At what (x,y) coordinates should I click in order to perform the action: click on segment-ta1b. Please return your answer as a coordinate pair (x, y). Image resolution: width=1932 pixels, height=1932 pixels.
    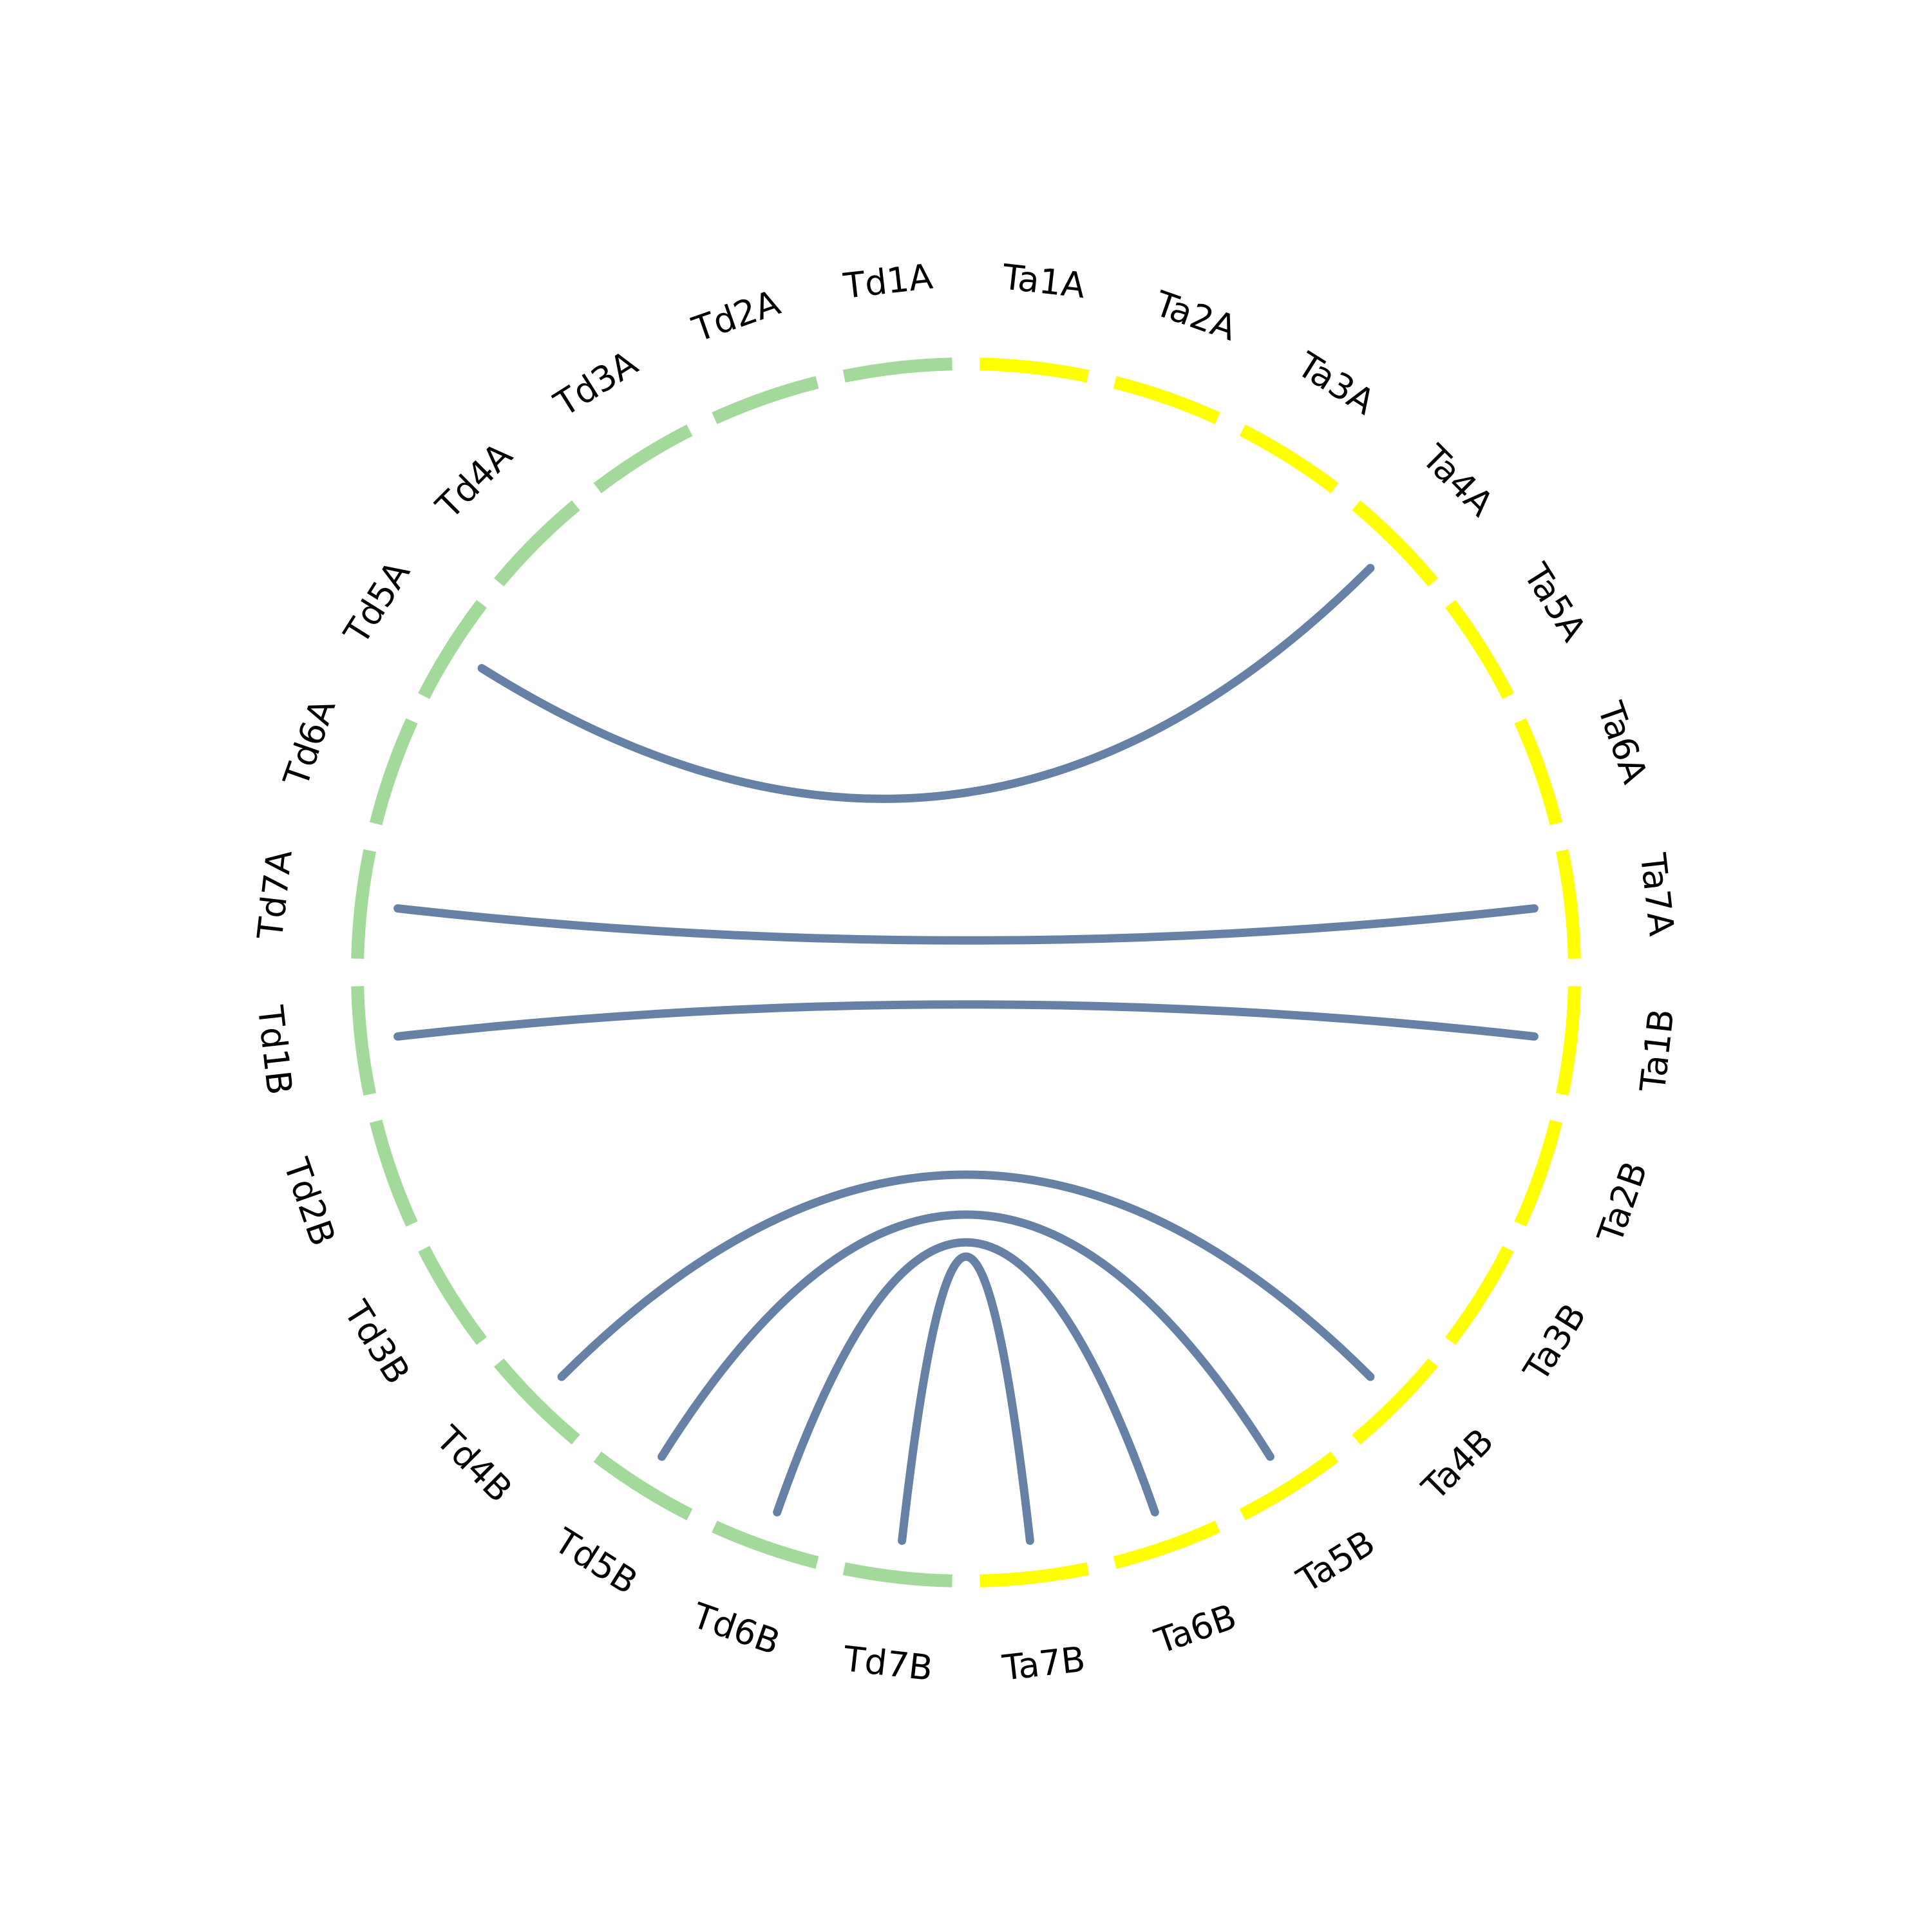
    Looking at the image, I should click on (1568, 1041).